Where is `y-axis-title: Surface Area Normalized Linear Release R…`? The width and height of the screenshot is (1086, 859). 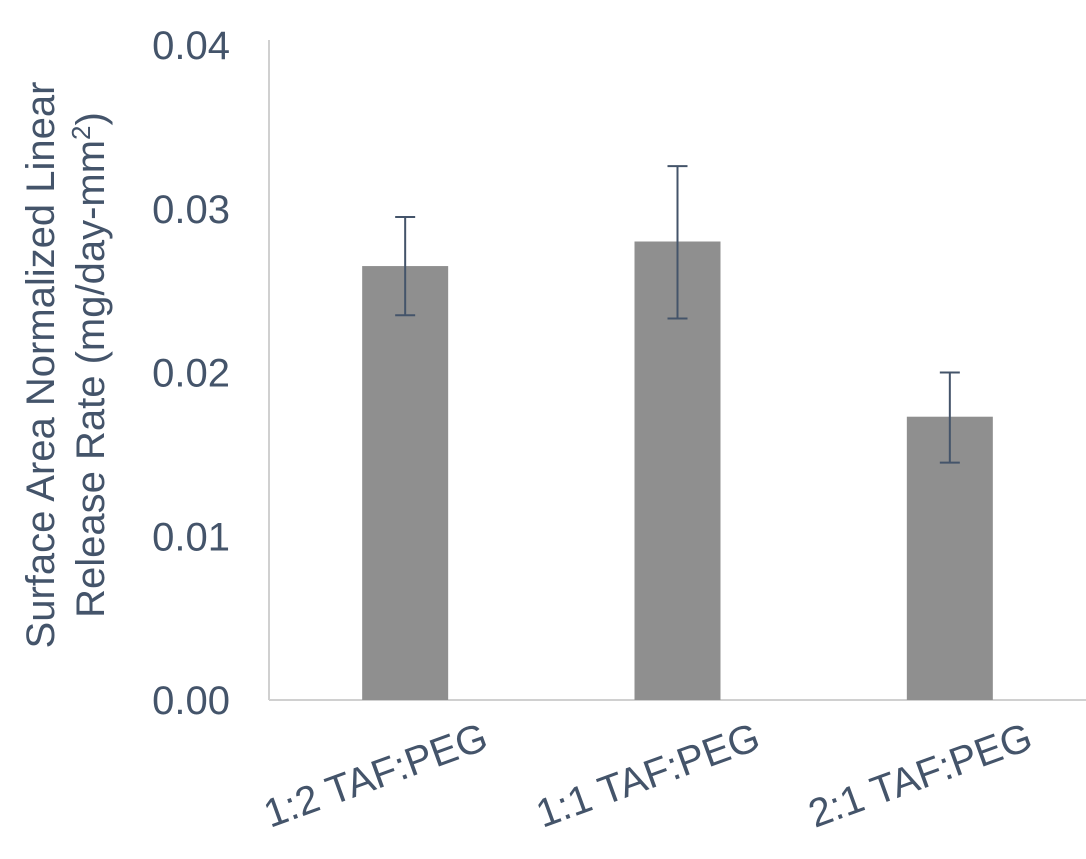
y-axis-title: Surface Area Normalized Linear Release R… is located at coordinates (66, 365).